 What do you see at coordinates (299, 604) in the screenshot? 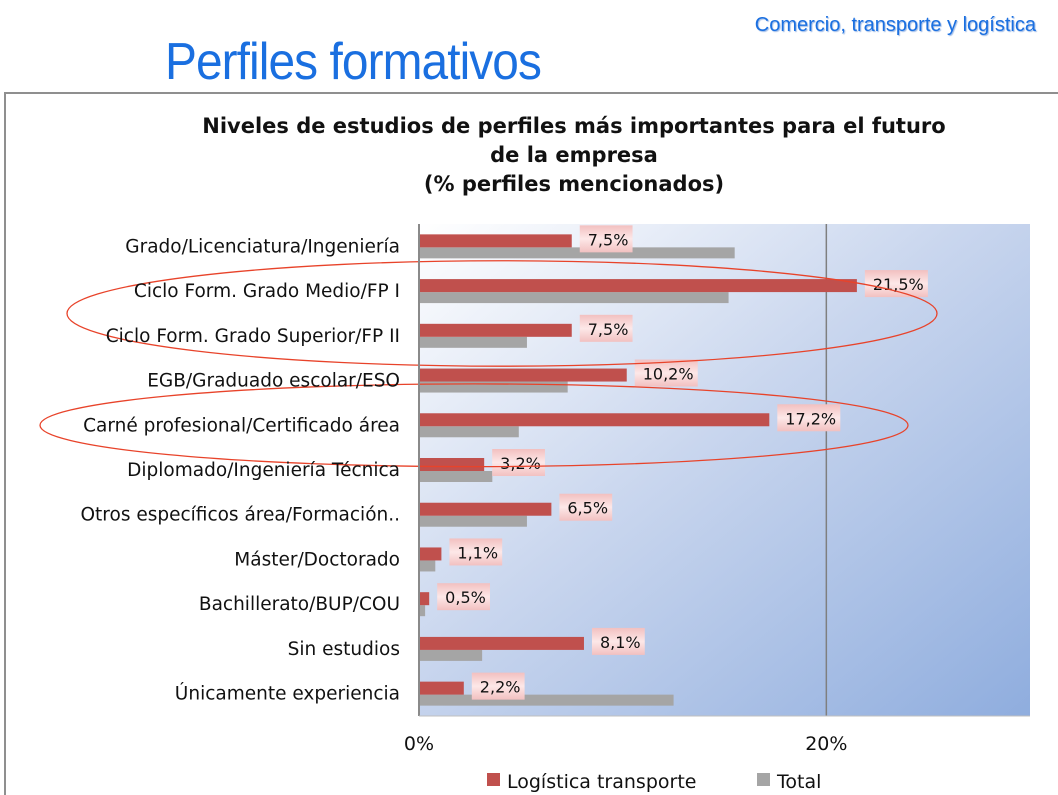
I see `category-label: Bachillerato/BUP/COU` at bounding box center [299, 604].